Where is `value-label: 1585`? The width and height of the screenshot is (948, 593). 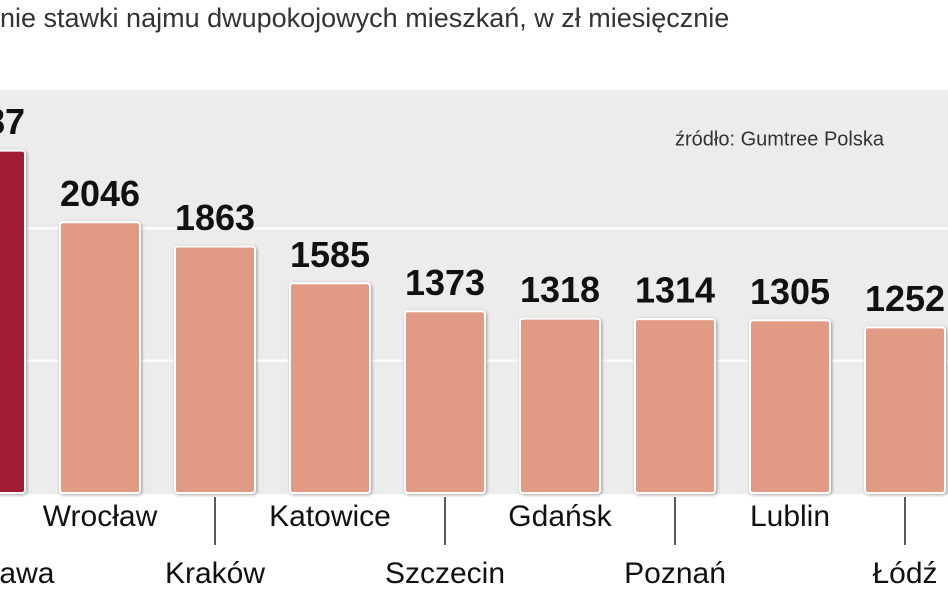
value-label: 1585 is located at coordinates (330, 254).